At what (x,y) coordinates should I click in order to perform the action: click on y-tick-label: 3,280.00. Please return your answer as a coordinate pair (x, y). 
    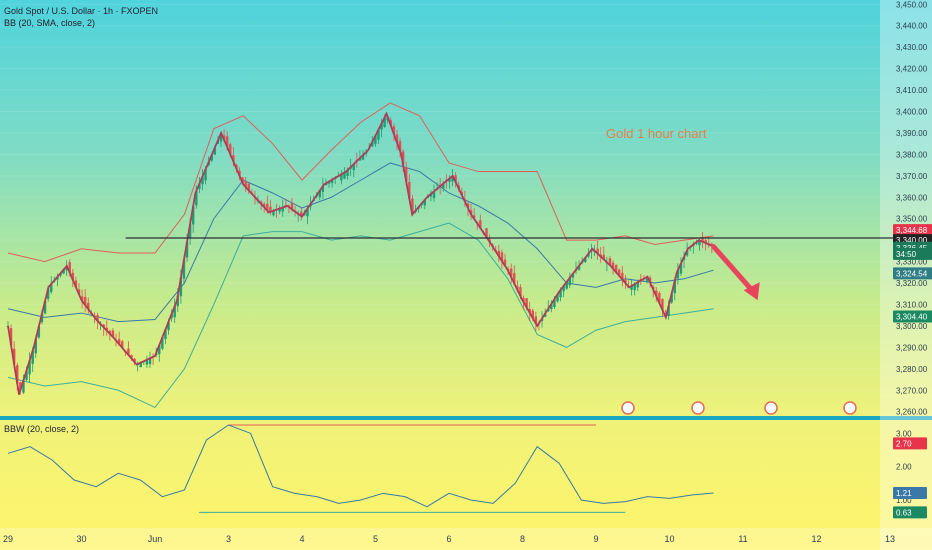
    Looking at the image, I should click on (912, 369).